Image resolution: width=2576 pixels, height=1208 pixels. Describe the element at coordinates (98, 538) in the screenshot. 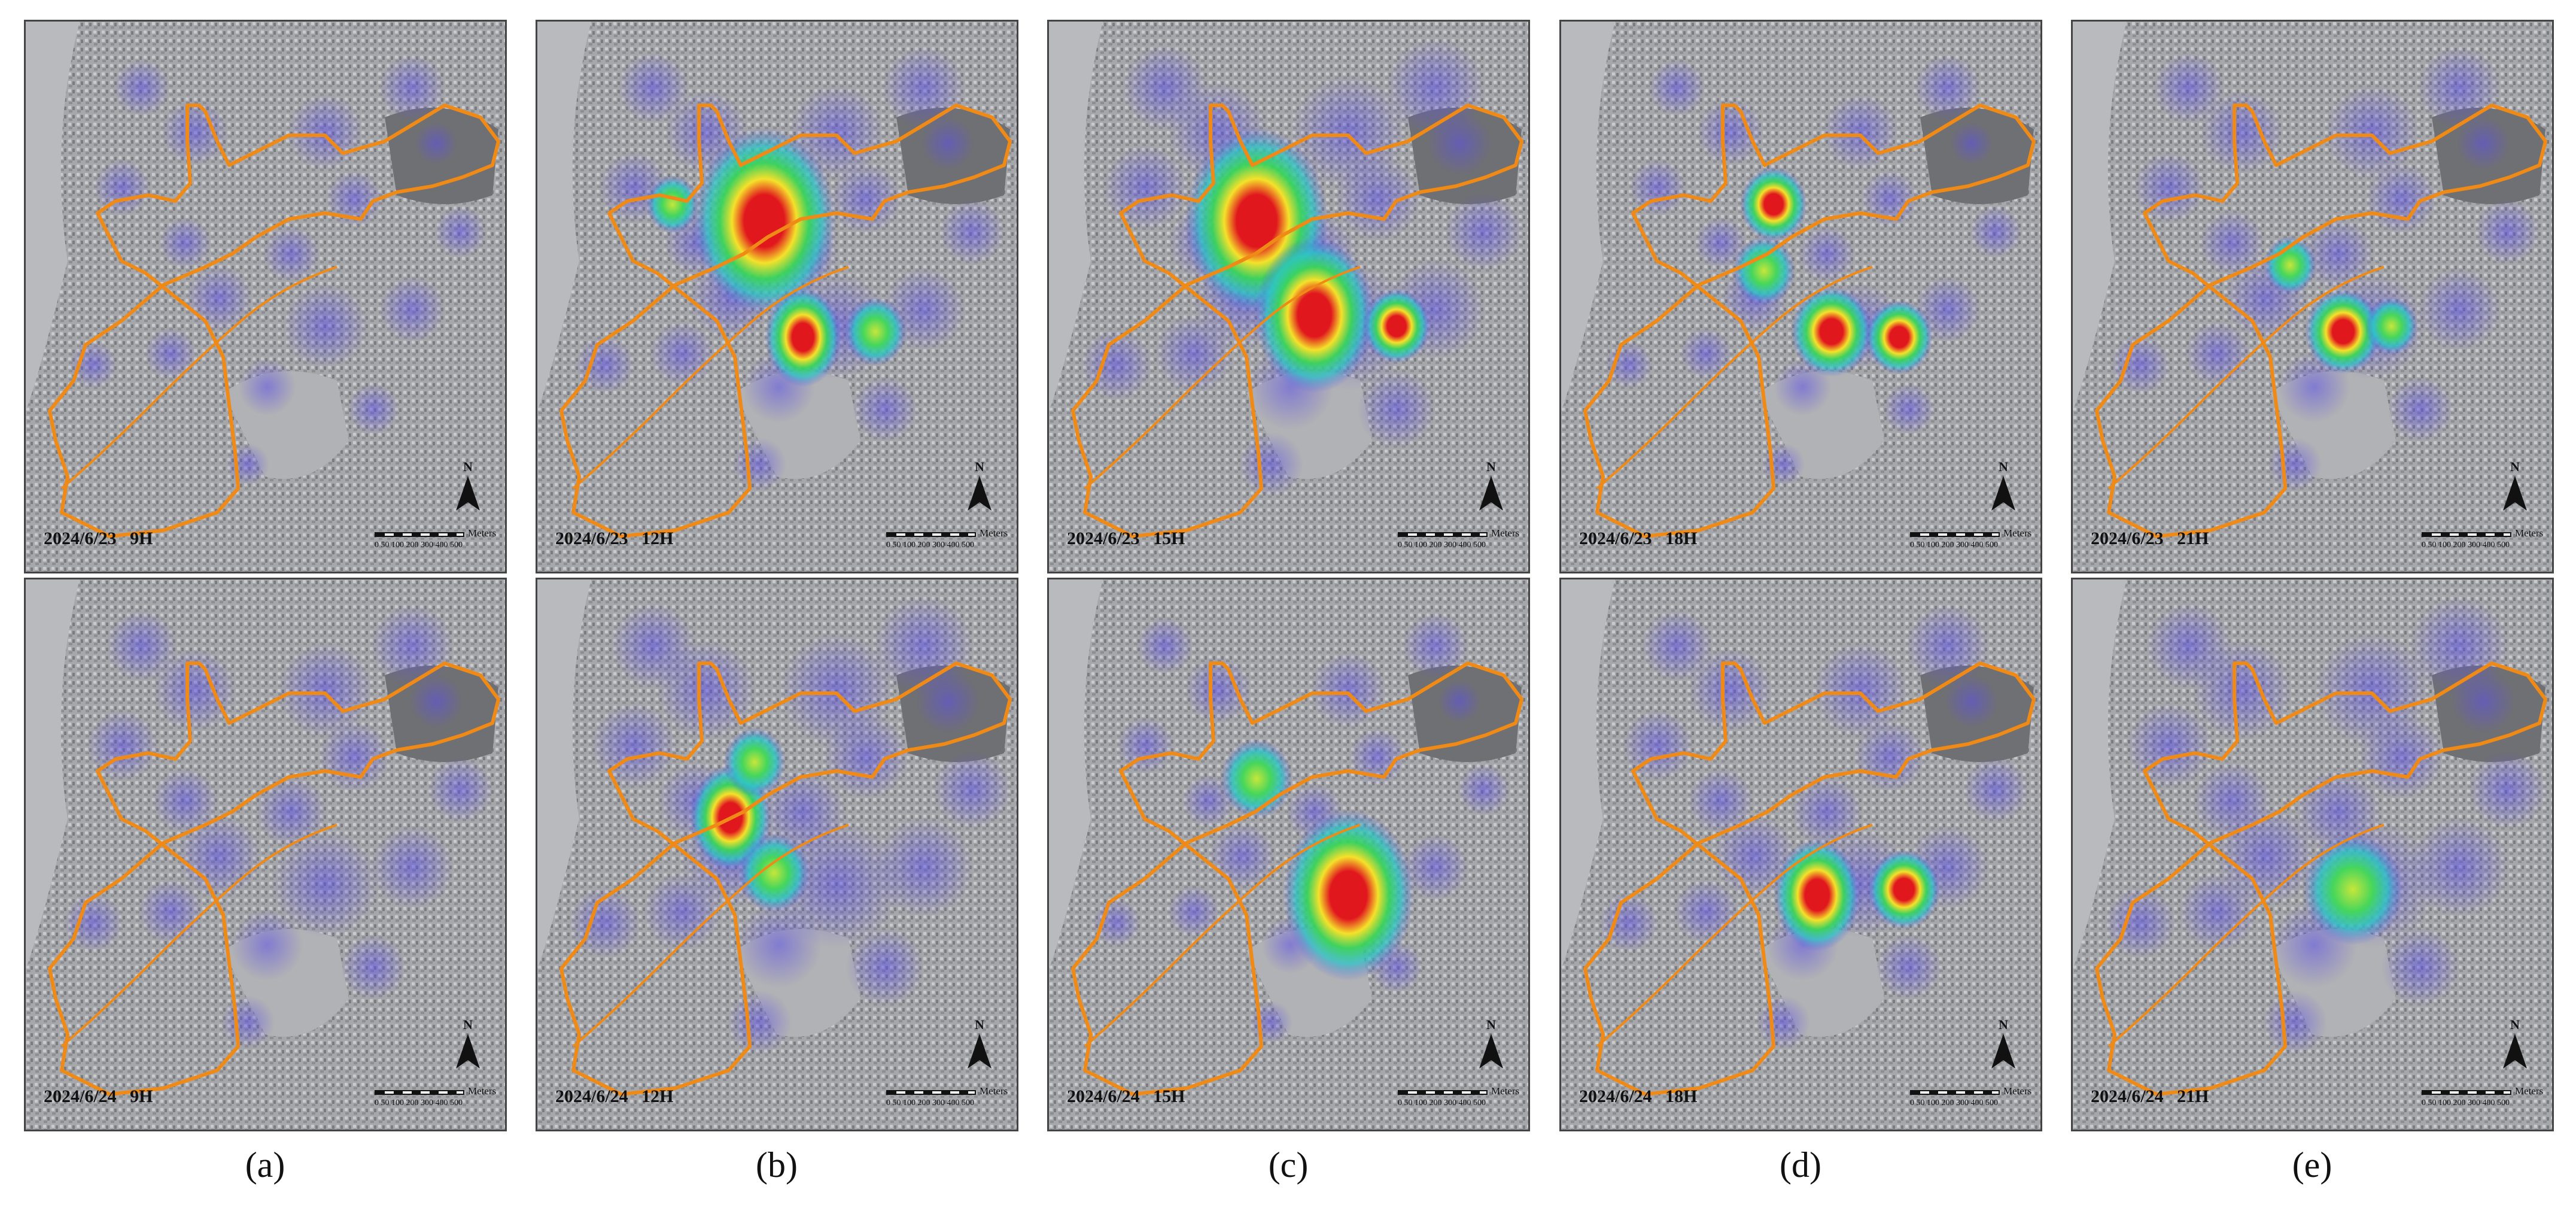

I see `timestamp-label: 2024/6/23 9H` at that location.